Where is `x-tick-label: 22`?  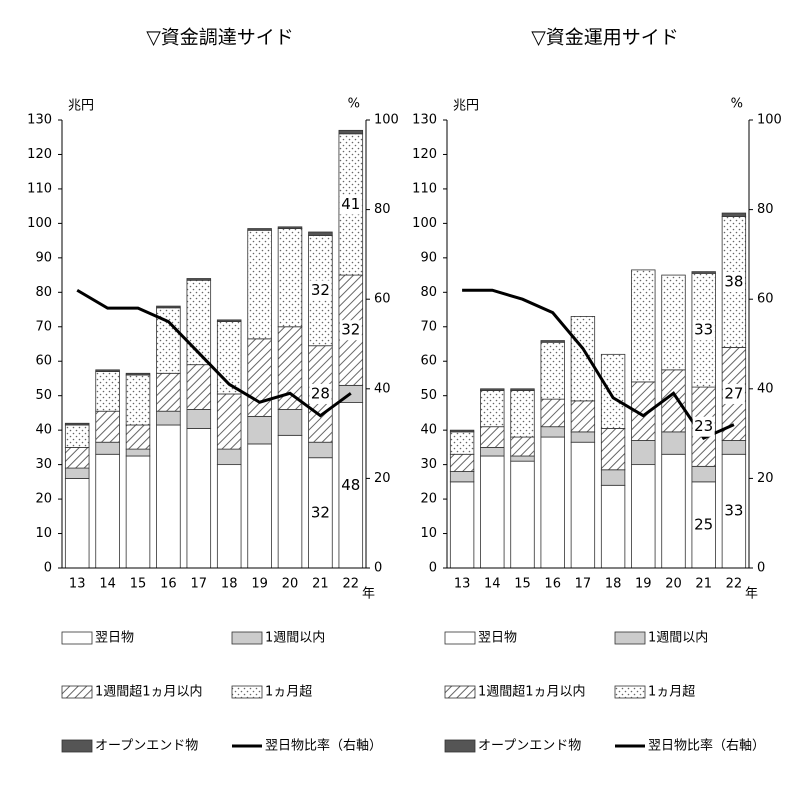
x-tick-label: 22 is located at coordinates (734, 584).